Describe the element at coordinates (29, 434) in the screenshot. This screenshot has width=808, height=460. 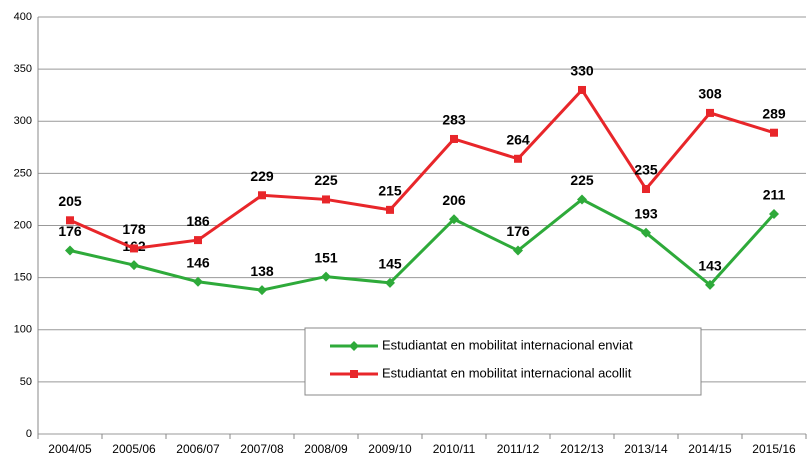
I see `y-tick-label: 0` at that location.